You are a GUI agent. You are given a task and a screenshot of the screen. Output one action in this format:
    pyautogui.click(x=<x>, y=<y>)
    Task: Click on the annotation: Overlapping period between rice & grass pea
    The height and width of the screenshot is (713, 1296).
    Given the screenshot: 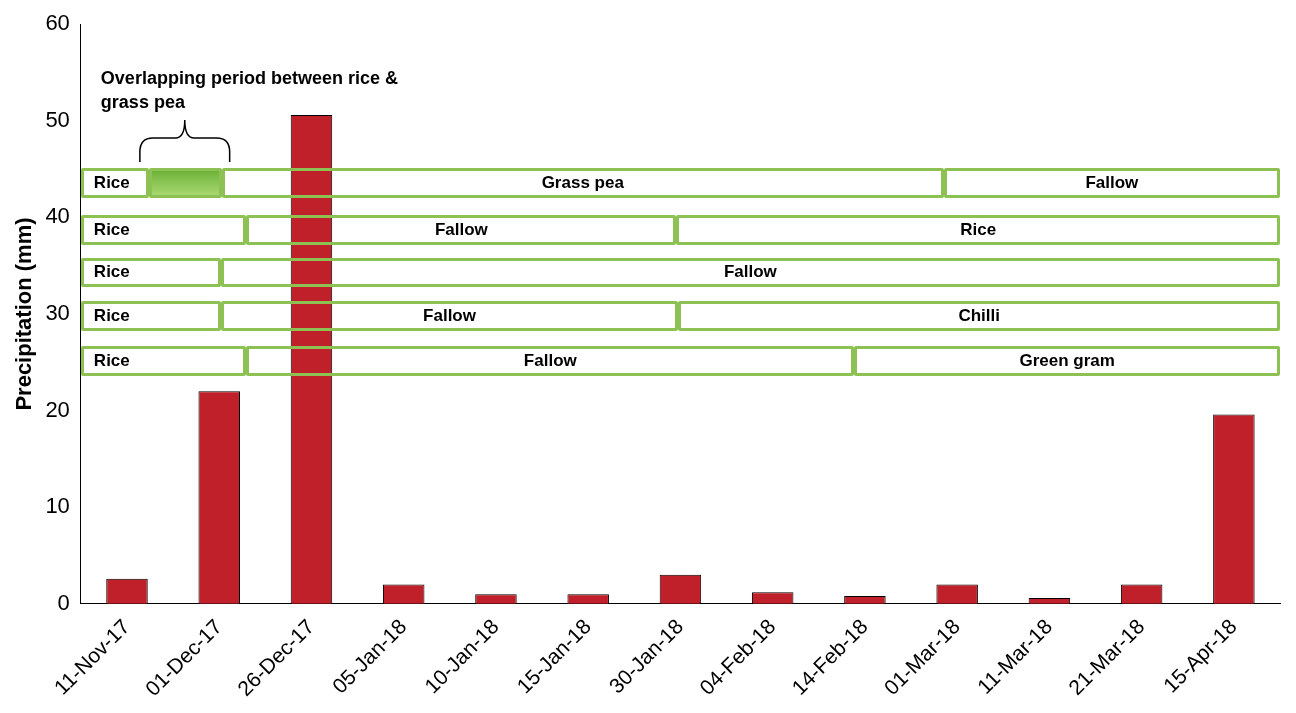 What is the action you would take?
    pyautogui.click(x=249, y=90)
    